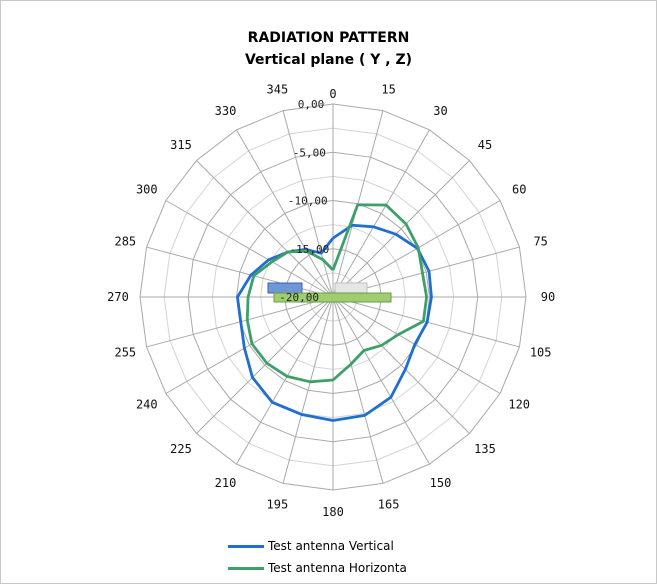 This screenshot has width=657, height=584. Describe the element at coordinates (181, 145) in the screenshot. I see `angle-tick-label: 315` at that location.